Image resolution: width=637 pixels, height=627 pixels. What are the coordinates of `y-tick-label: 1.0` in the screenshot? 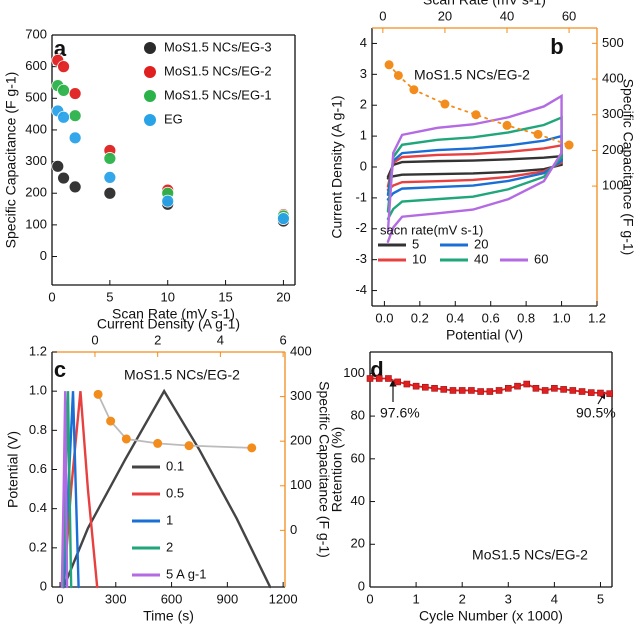 It's located at (38, 390).